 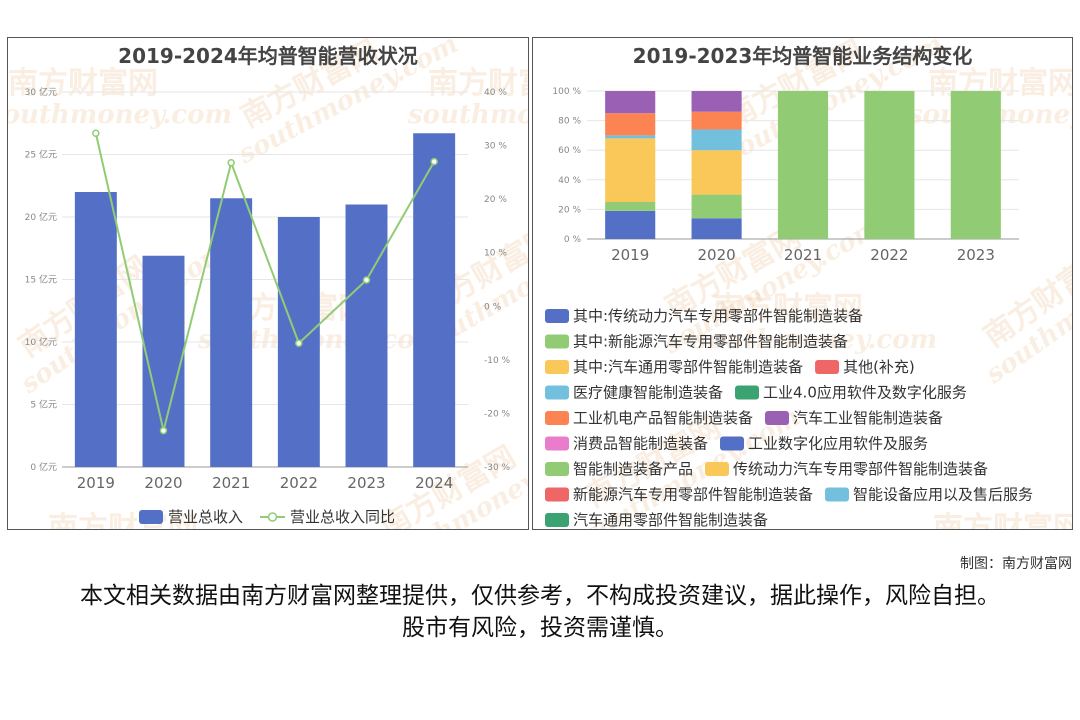 I want to click on legend-label: 新能源汽车专用零部件智能制造装备, so click(x=693, y=495).